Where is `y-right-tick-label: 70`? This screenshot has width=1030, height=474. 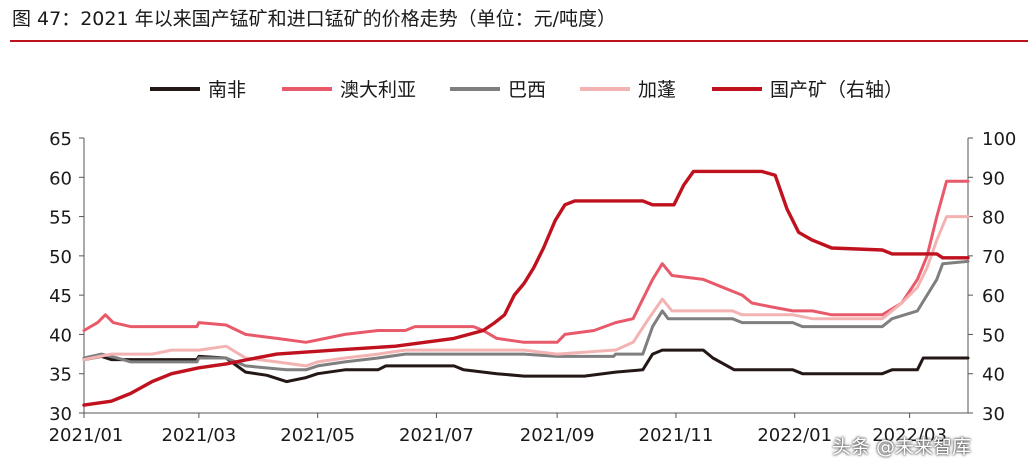
y-right-tick-label: 70 is located at coordinates (993, 257).